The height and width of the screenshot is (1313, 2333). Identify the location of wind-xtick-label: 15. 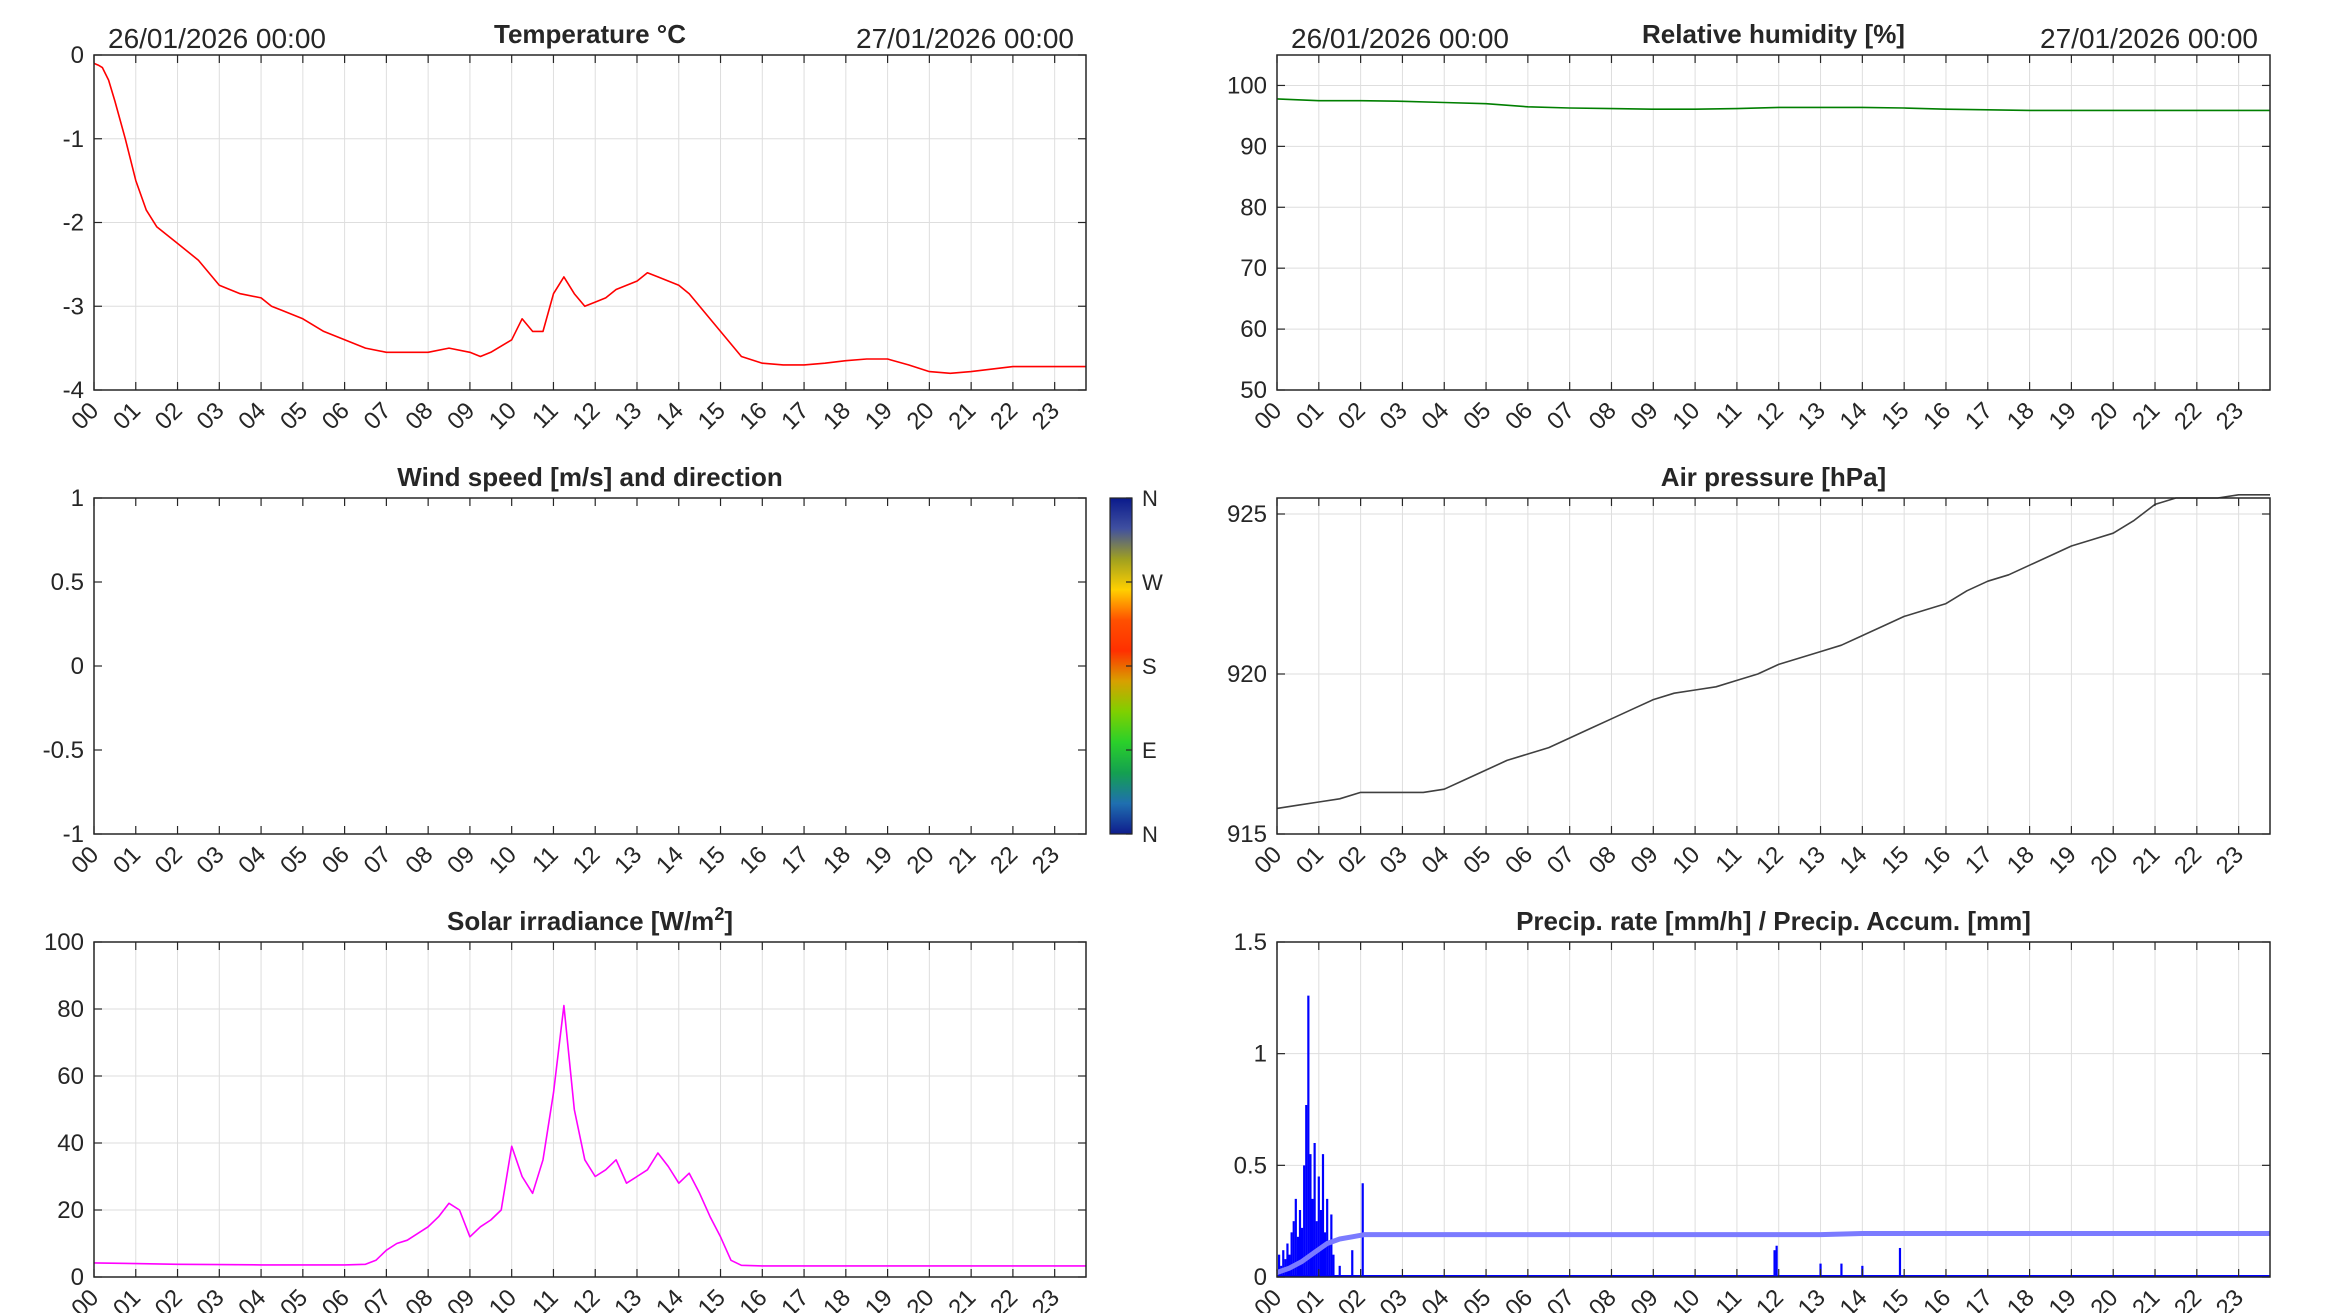
(712, 860).